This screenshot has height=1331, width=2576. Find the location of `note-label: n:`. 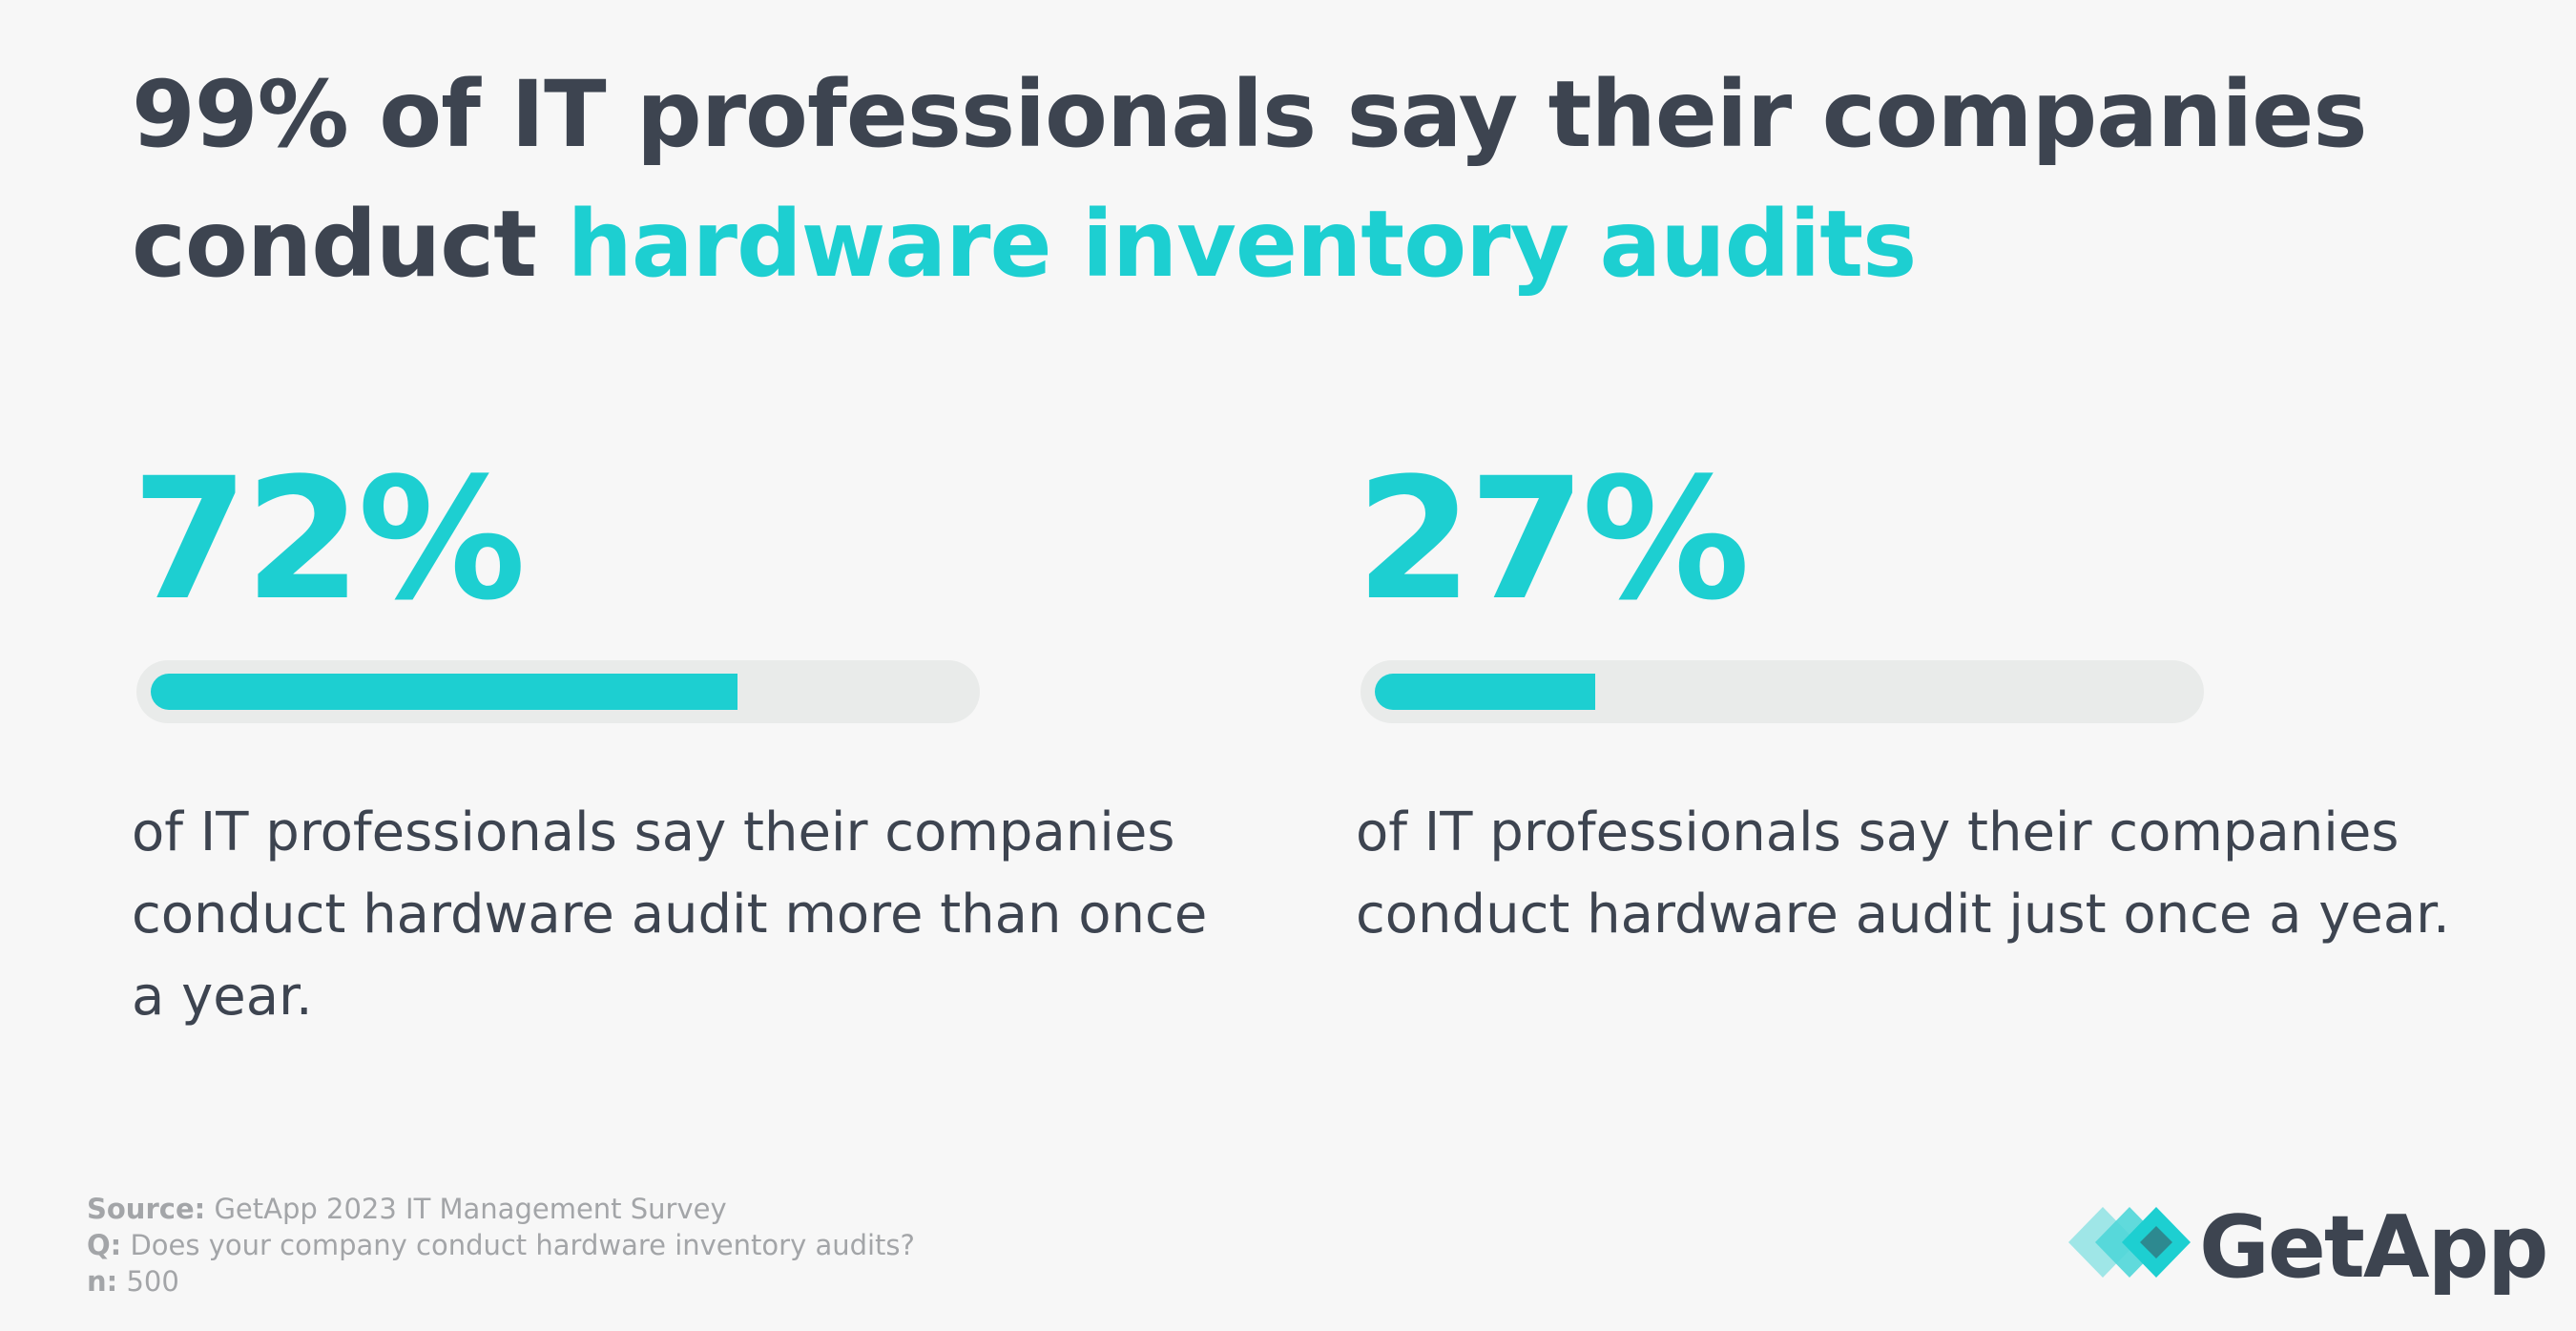

note-label: n: is located at coordinates (102, 1281).